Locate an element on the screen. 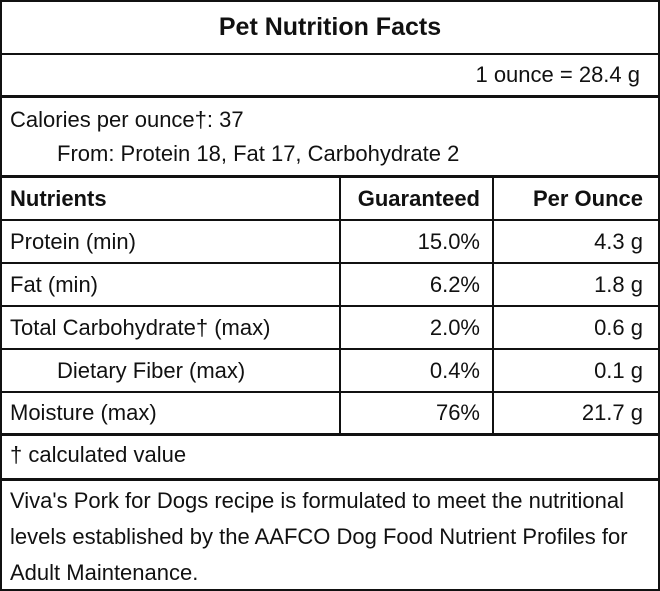 The width and height of the screenshot is (660, 591). guaranteed-value: 76% is located at coordinates (457, 412).